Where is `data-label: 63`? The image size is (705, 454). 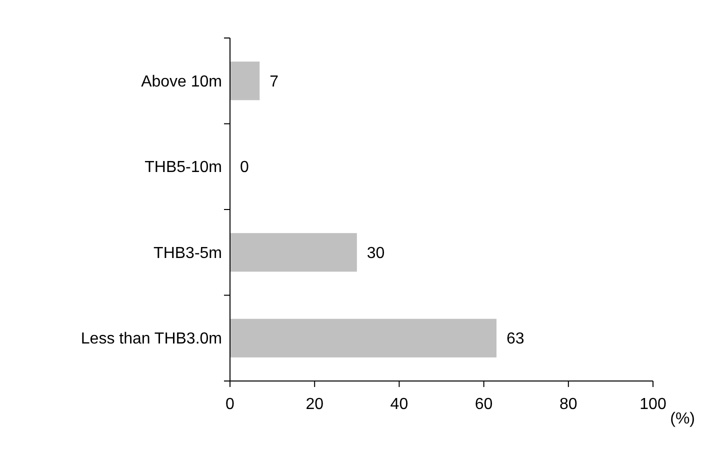 data-label: 63 is located at coordinates (515, 339).